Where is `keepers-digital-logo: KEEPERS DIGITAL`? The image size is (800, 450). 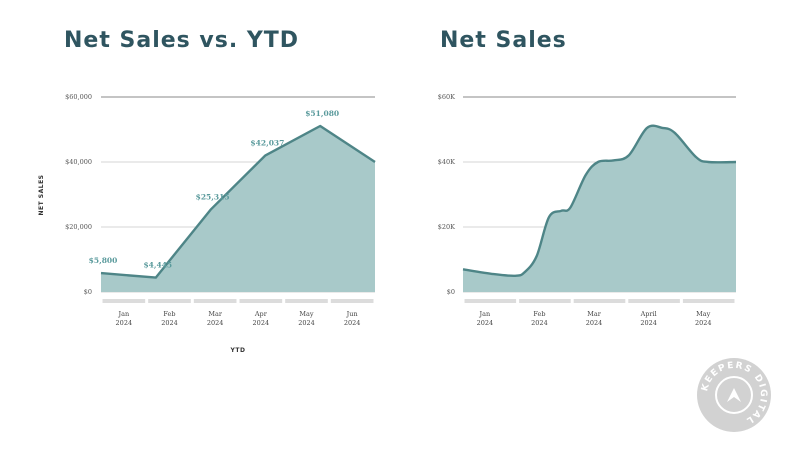
keepers-digital-logo: KEEPERS DIGITAL is located at coordinates (734, 395).